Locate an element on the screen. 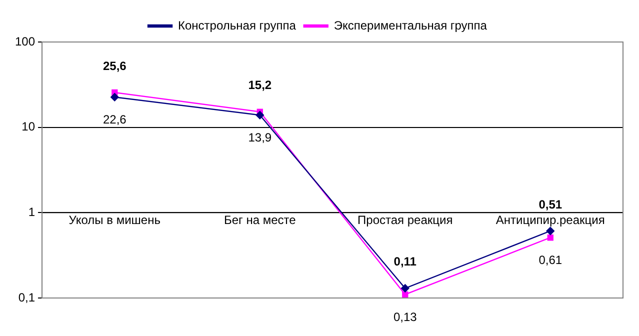 Image resolution: width=639 pixels, height=336 pixels. x-tick-label: Уколы в мишень is located at coordinates (114, 219).